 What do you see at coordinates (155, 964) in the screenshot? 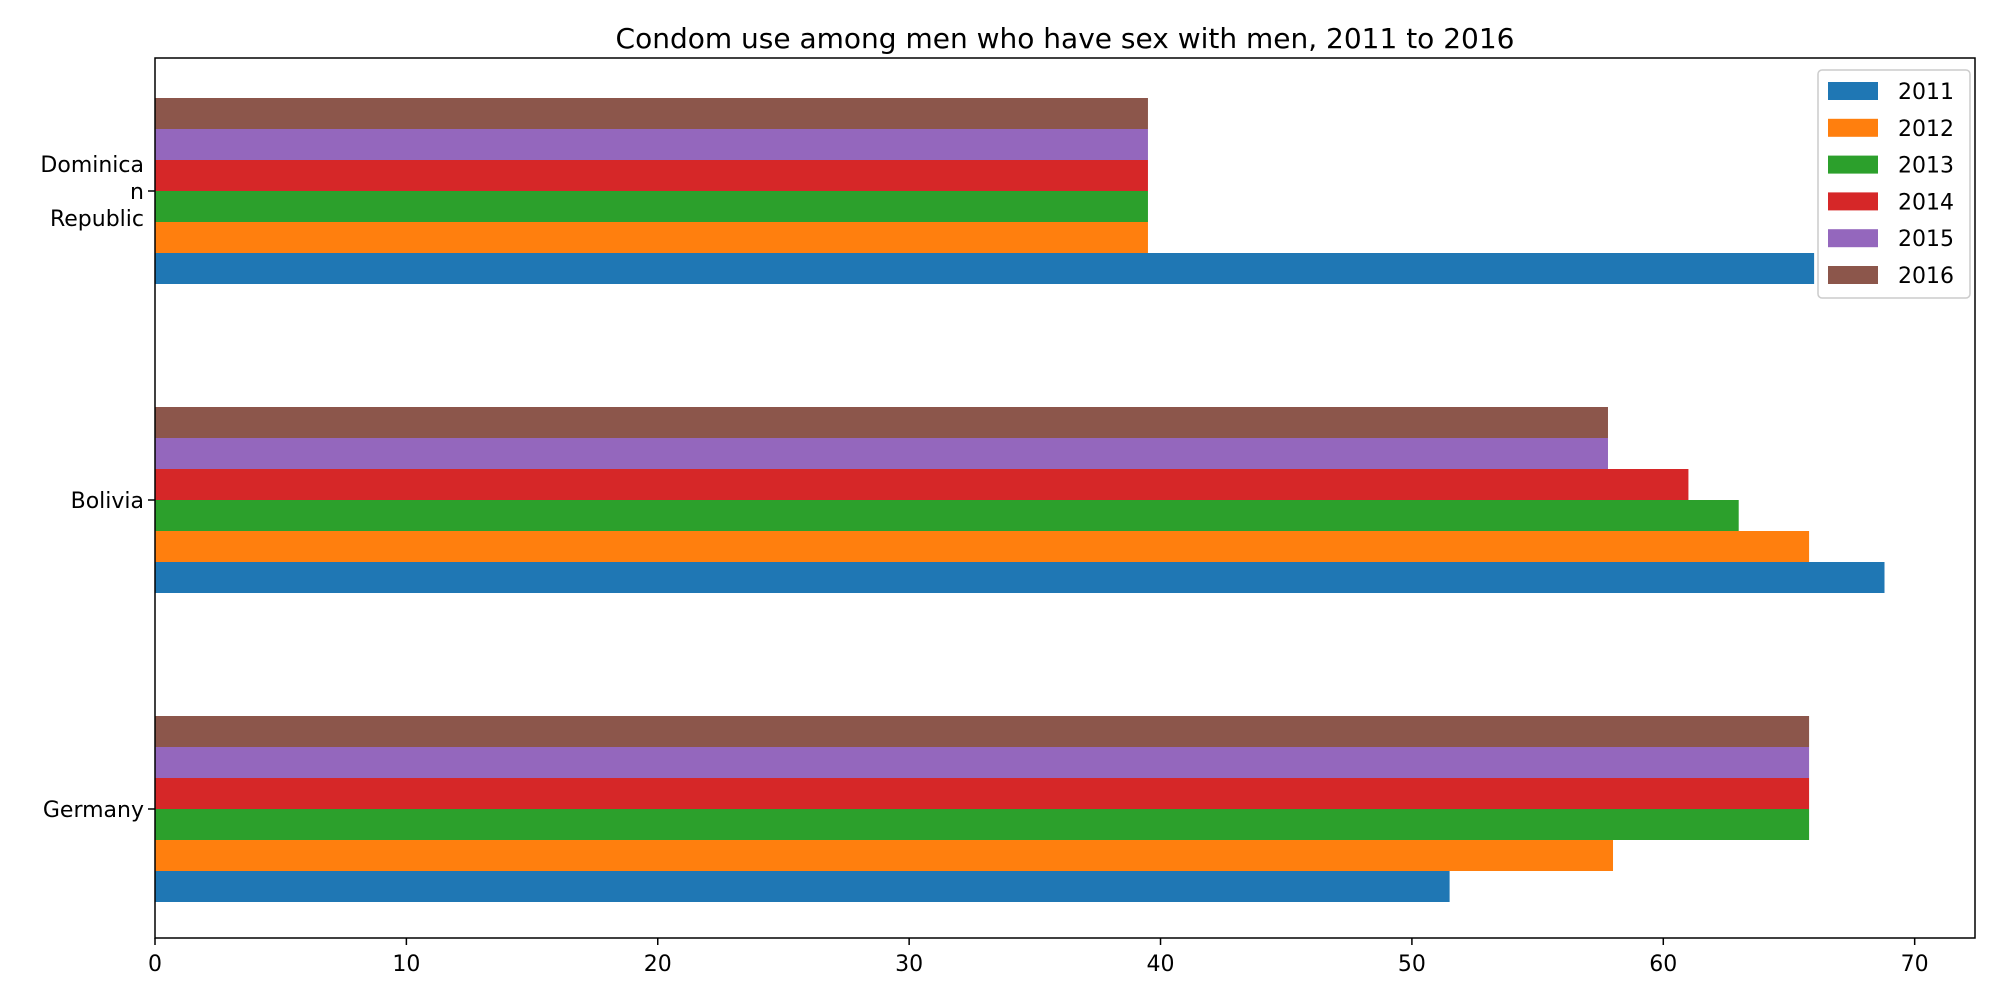
I see `x-tick-label: 0` at bounding box center [155, 964].